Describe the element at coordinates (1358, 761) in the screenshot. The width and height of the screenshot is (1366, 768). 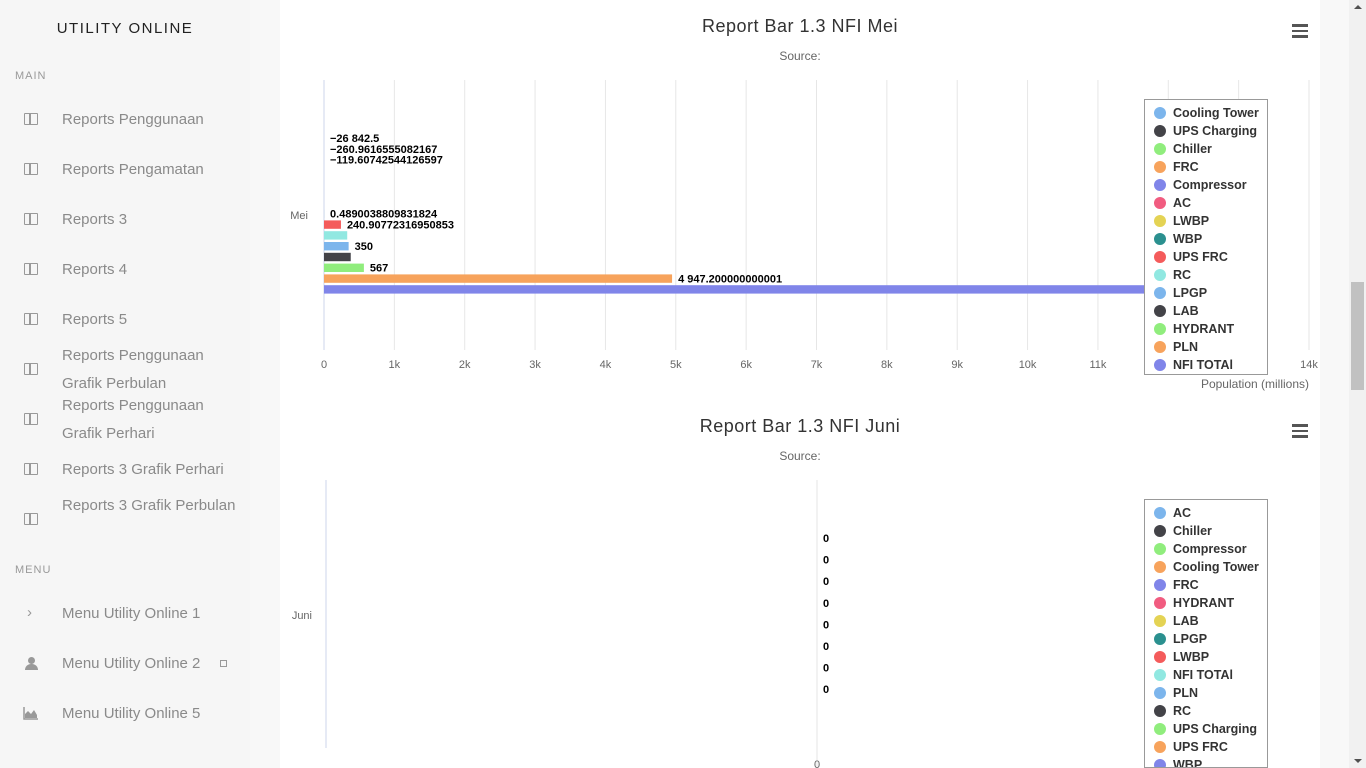
I see `scroll-down-icon` at that location.